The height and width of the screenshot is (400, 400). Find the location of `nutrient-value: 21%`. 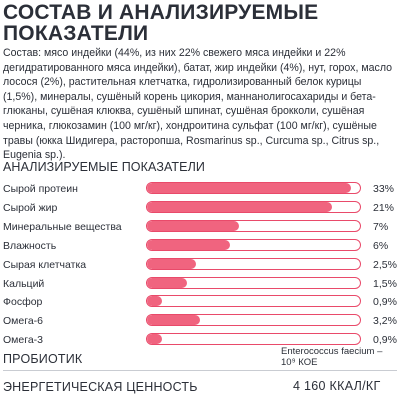

nutrient-value: 21% is located at coordinates (384, 207).